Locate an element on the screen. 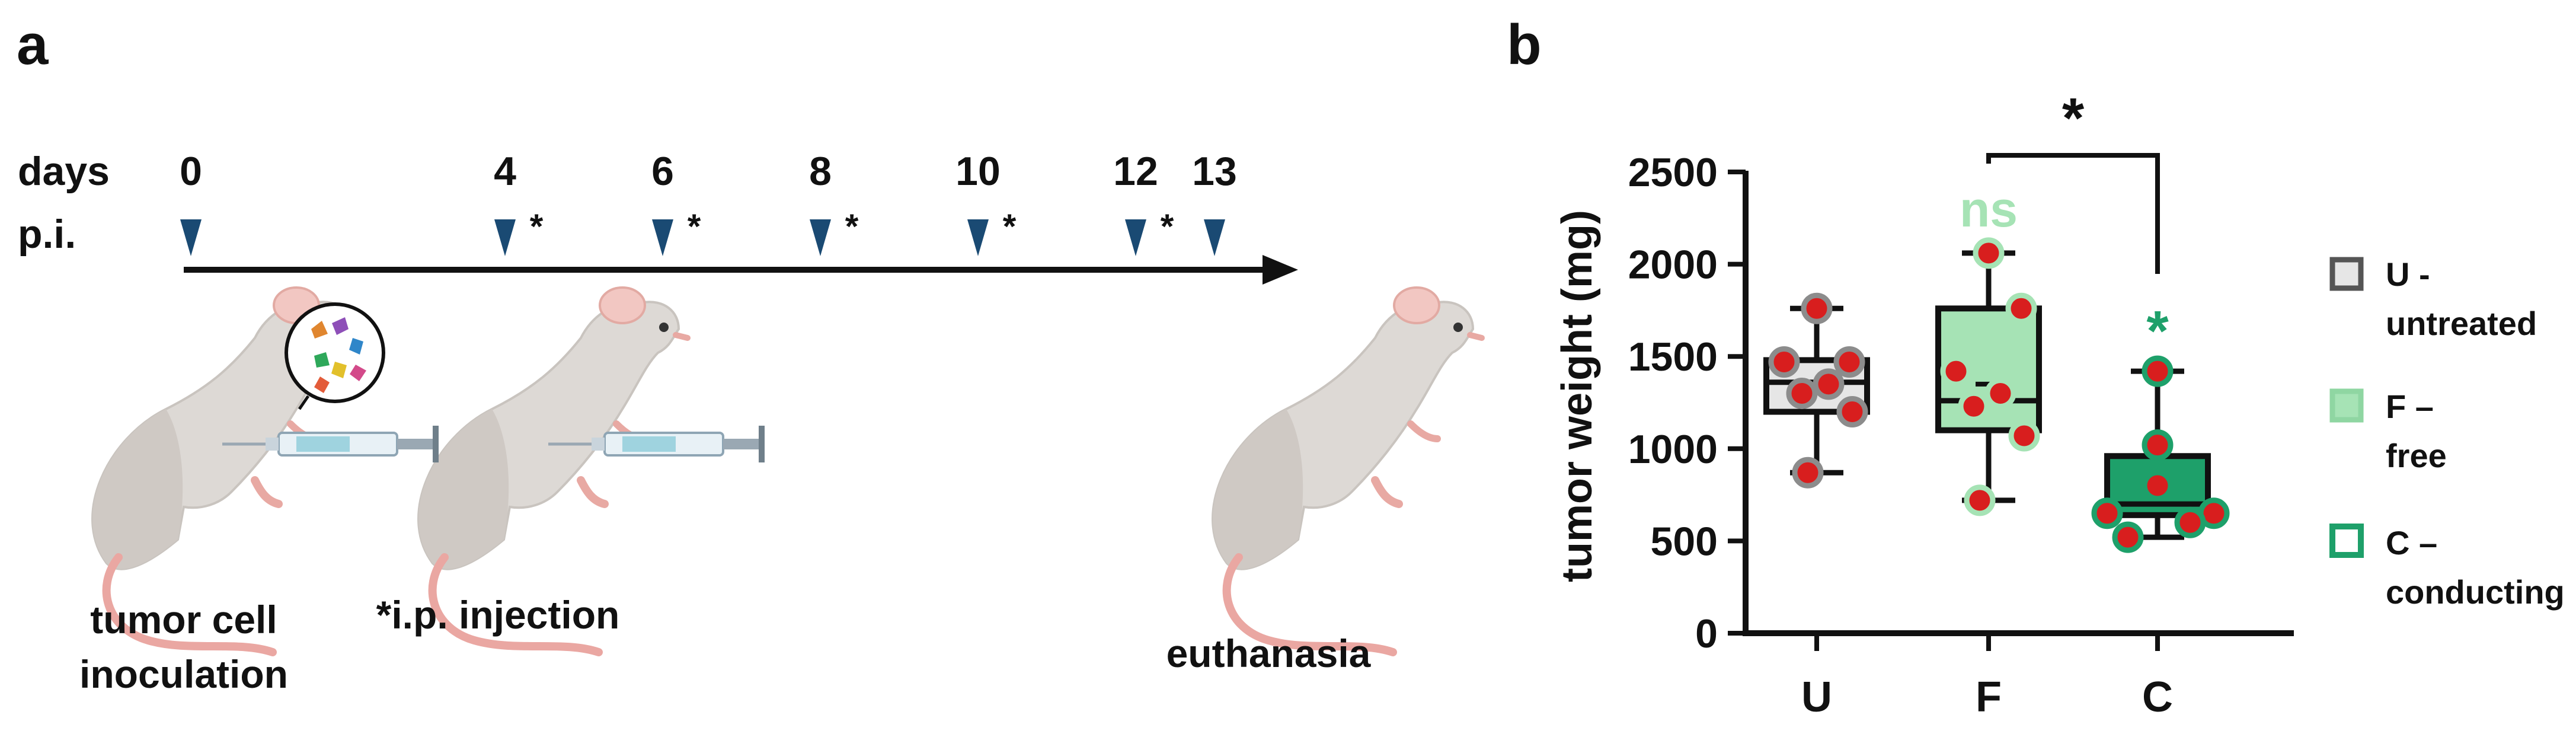  legend-desc: conducting is located at coordinates (2475, 592).